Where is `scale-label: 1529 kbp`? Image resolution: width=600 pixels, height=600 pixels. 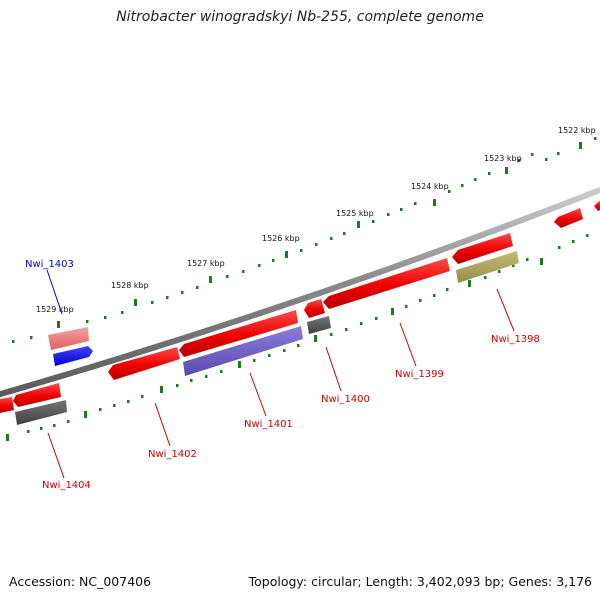
scale-label: 1529 kbp is located at coordinates (55, 309).